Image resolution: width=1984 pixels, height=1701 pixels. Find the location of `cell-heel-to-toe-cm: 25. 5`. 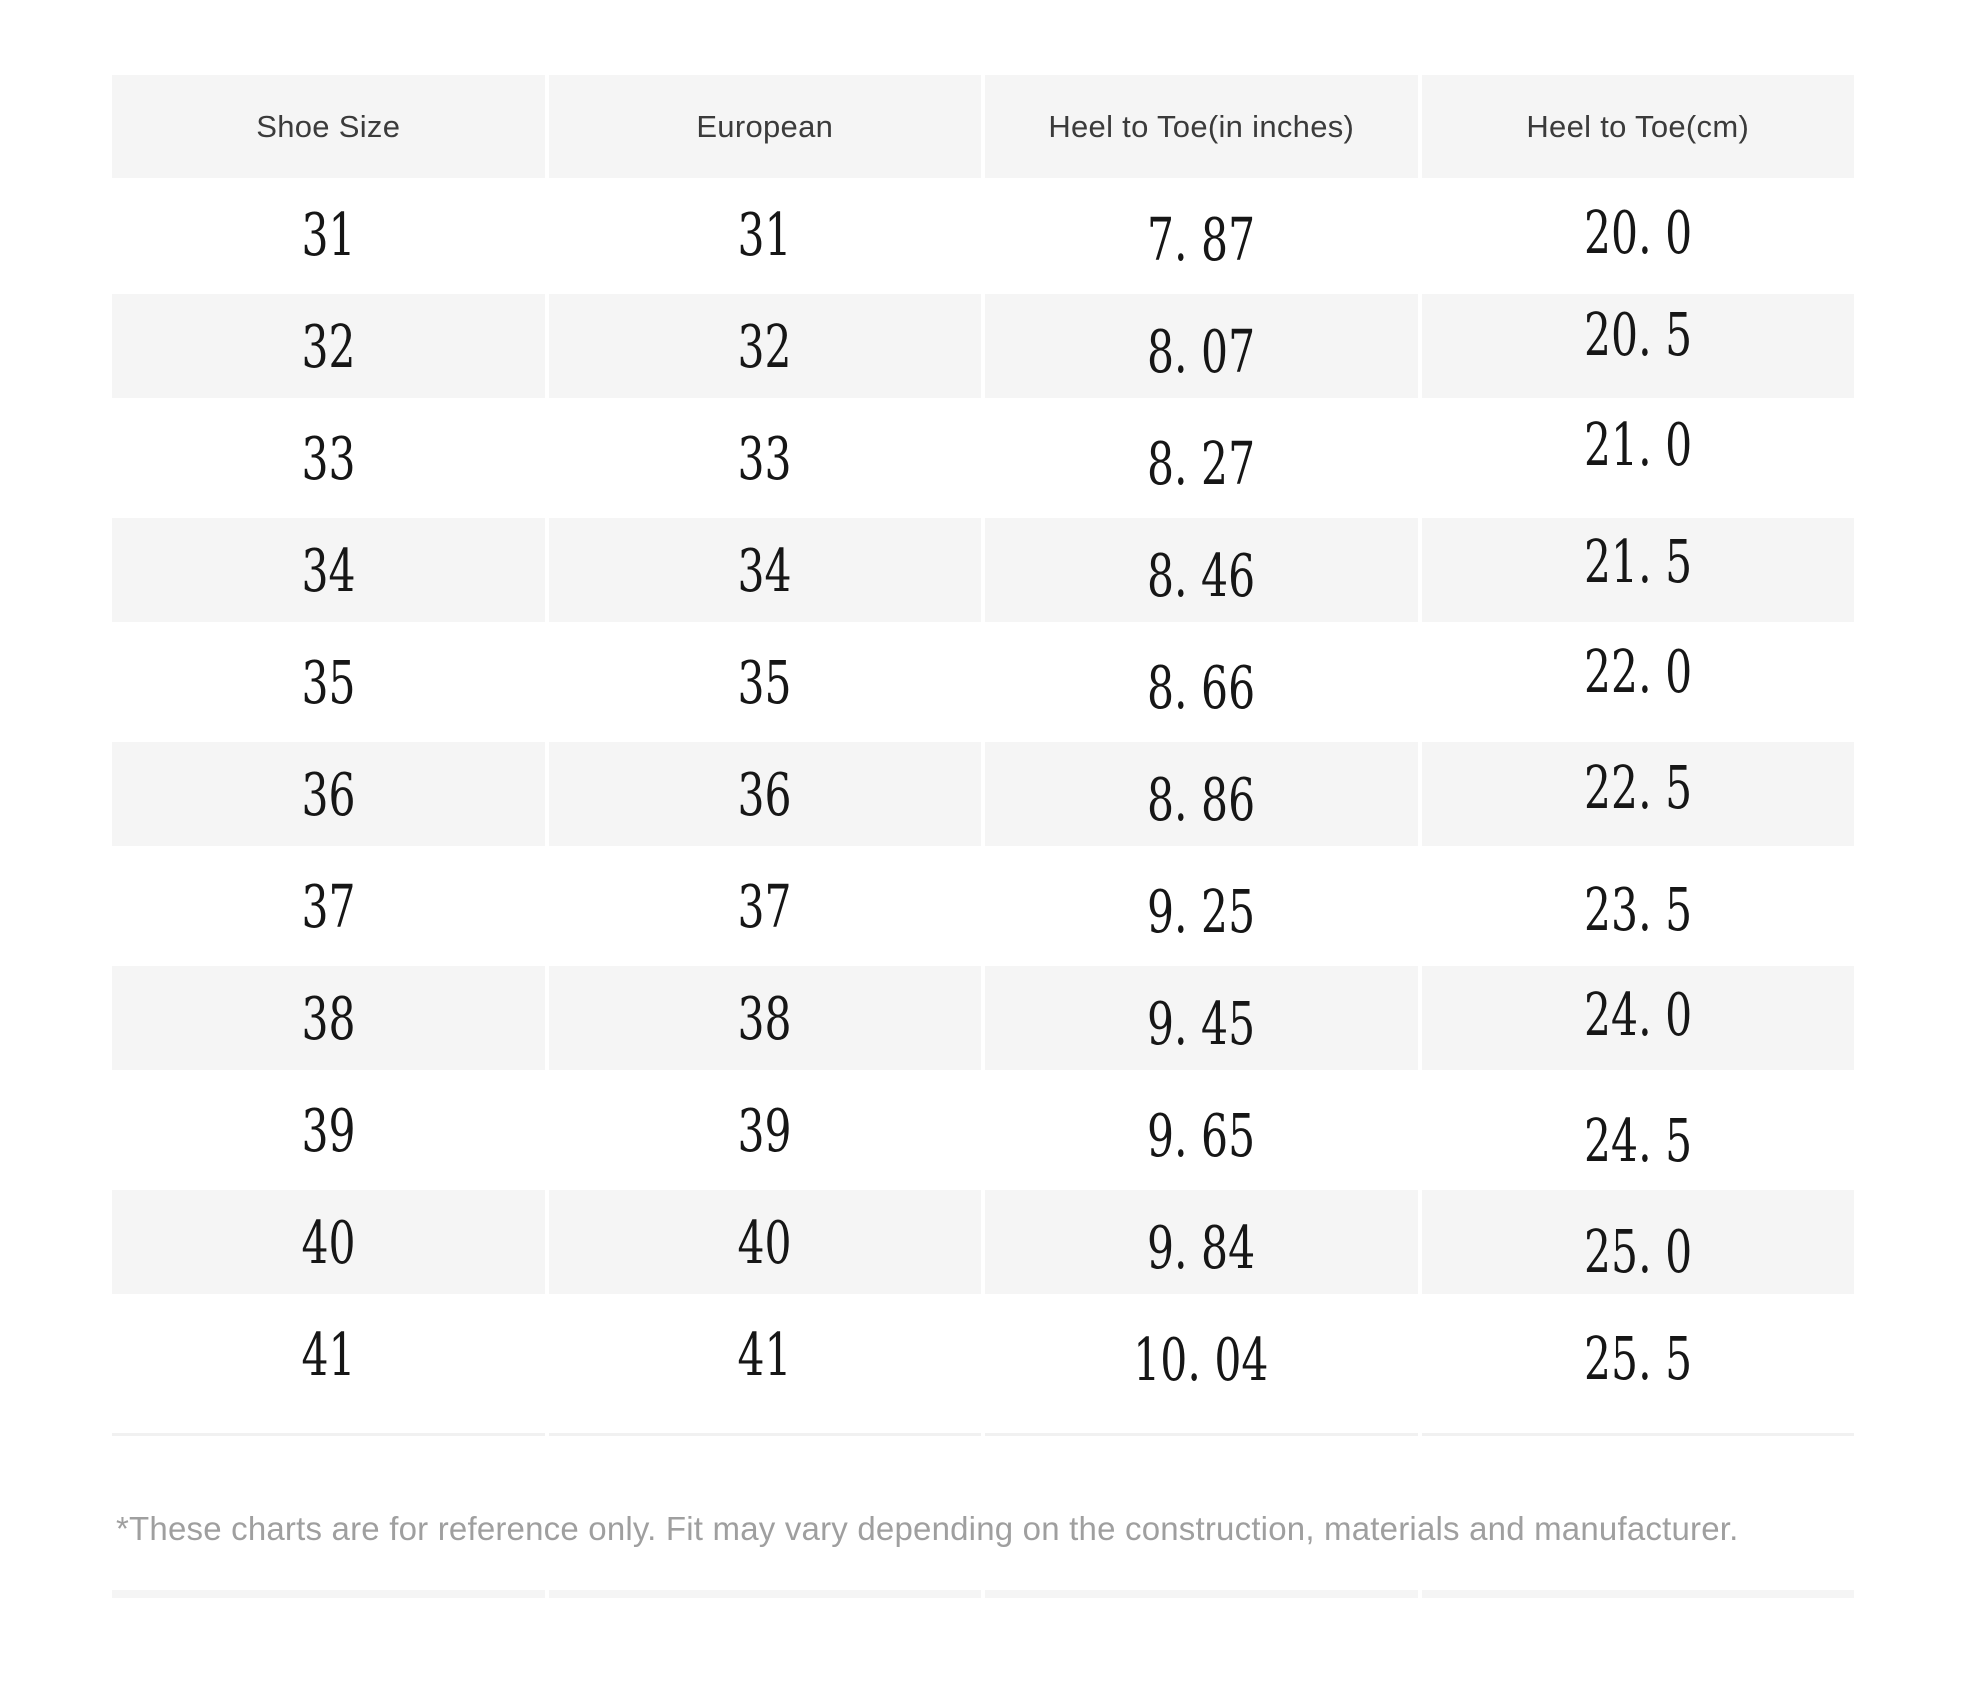

cell-heel-to-toe-cm: 25. 5 is located at coordinates (1638, 1354).